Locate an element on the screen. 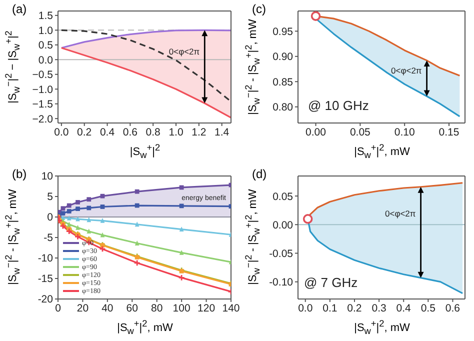 Image resolution: width=474 pixels, height=341 pixels. x-tick-label: 0.15 is located at coordinates (449, 132).